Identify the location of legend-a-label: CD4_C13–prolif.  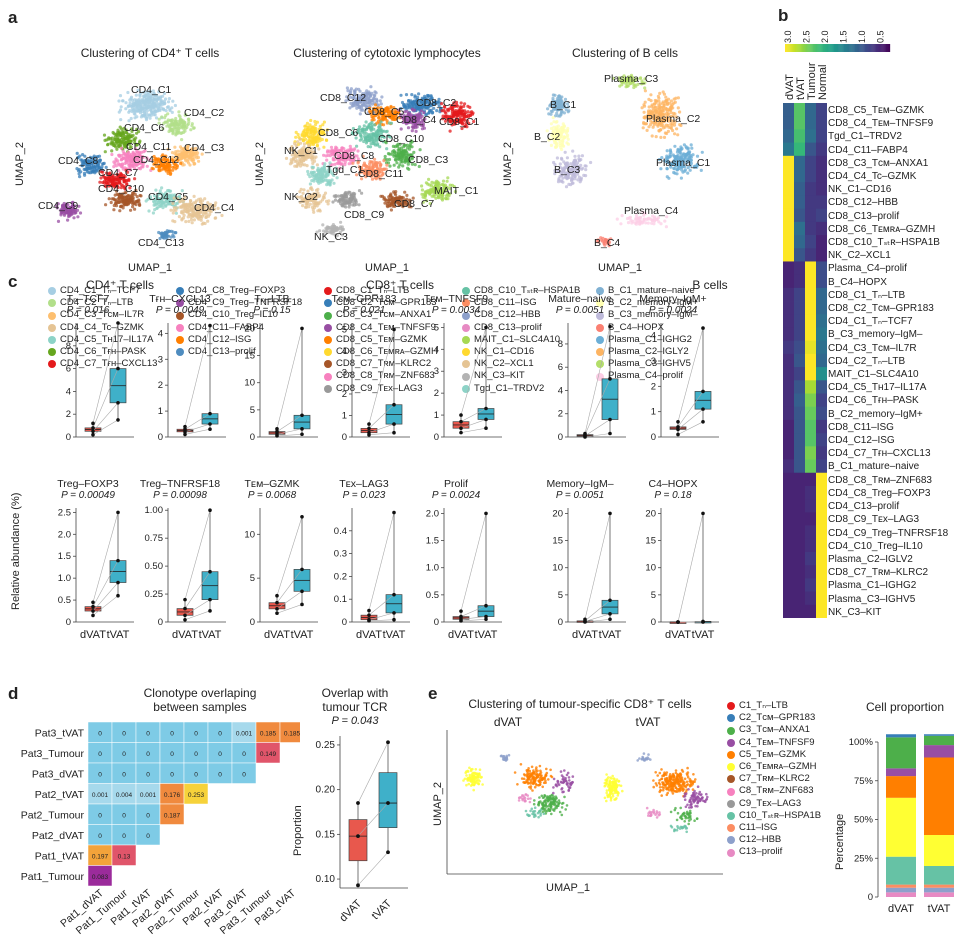
(222, 352).